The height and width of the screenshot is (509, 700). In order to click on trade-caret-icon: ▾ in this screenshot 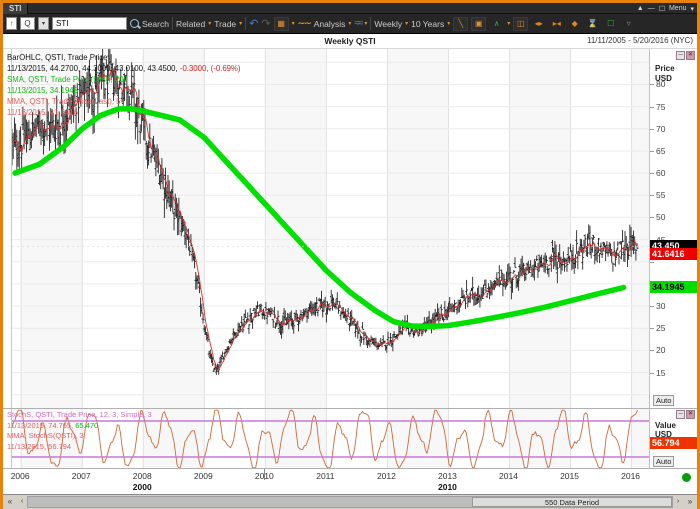, I will do `click(241, 24)`.